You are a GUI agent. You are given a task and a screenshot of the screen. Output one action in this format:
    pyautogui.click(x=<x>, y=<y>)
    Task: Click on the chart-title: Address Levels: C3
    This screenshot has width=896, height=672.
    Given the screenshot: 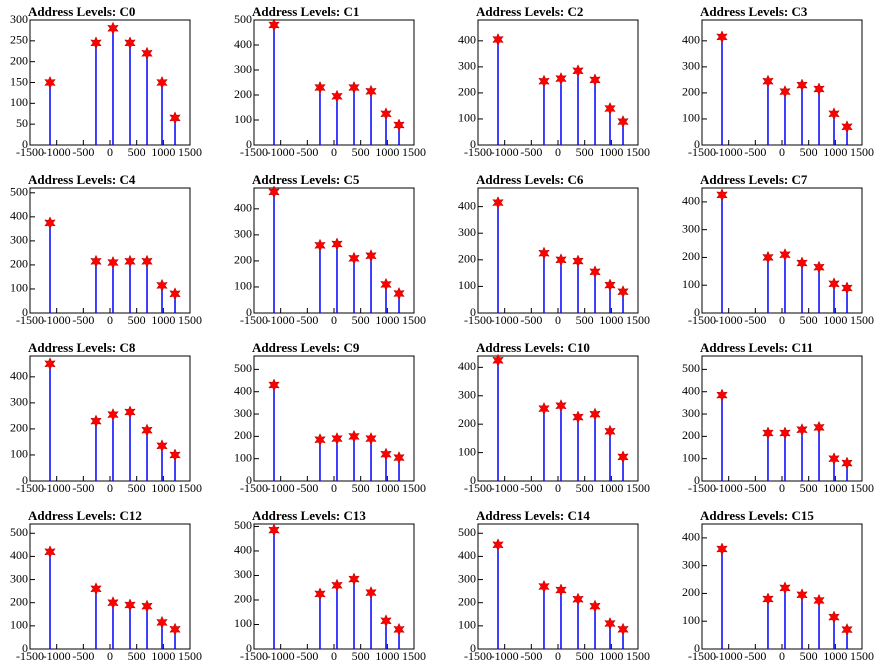 What is the action you would take?
    pyautogui.click(x=754, y=11)
    